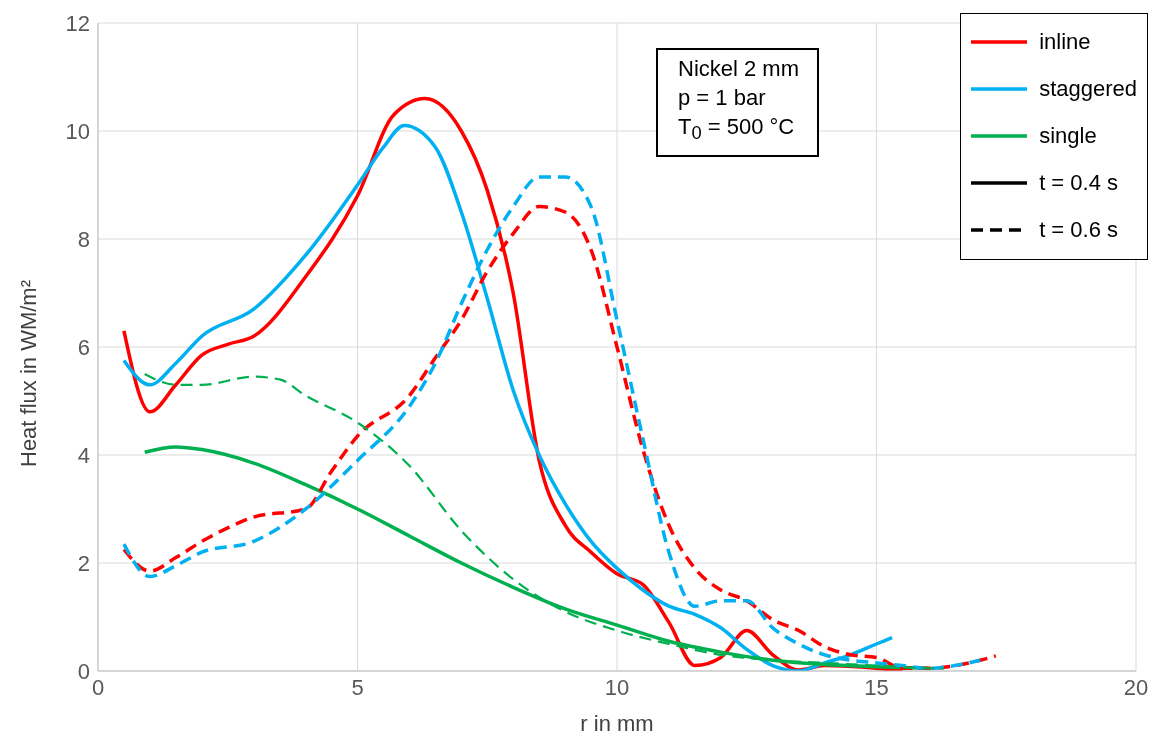  I want to click on y-tick-label: 6, so click(83, 347).